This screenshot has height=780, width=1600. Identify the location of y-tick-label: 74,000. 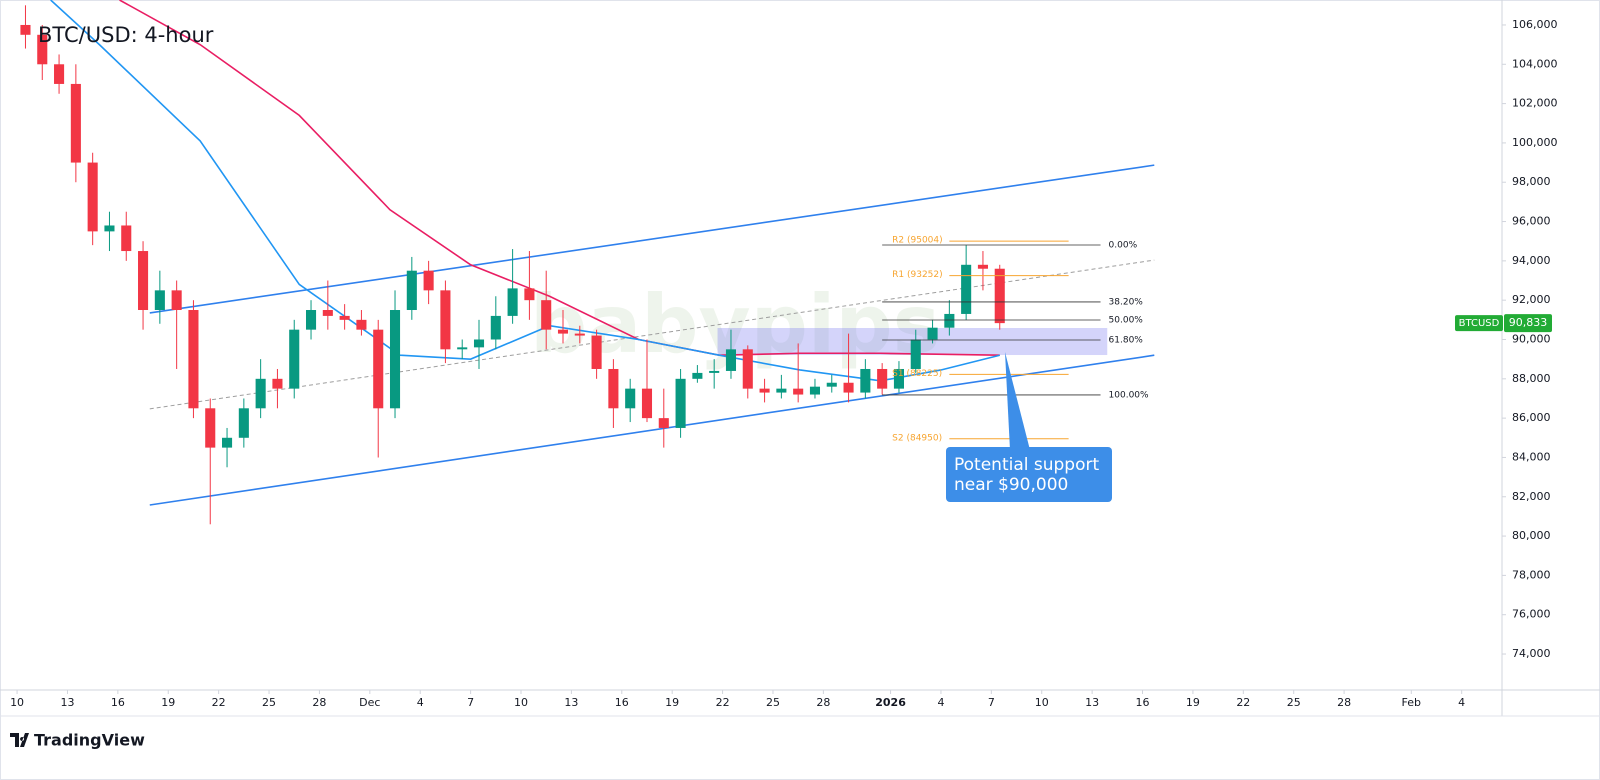
(1531, 653).